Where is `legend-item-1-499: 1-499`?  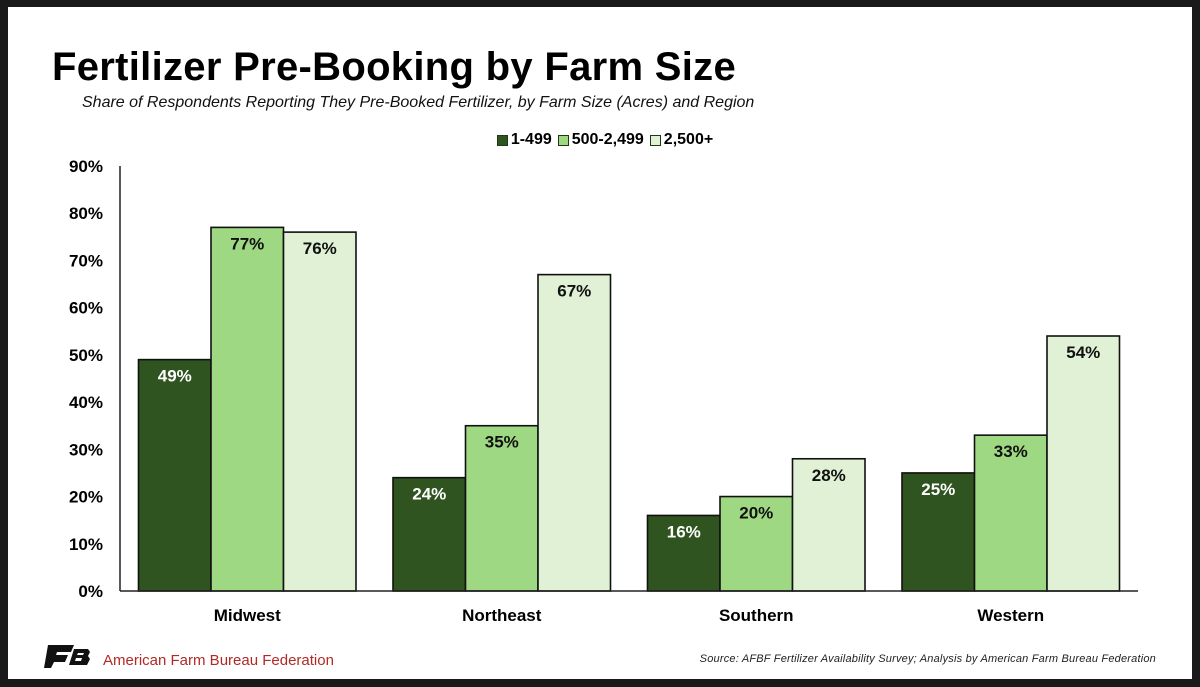
legend-item-1-499: 1-499 is located at coordinates (524, 140).